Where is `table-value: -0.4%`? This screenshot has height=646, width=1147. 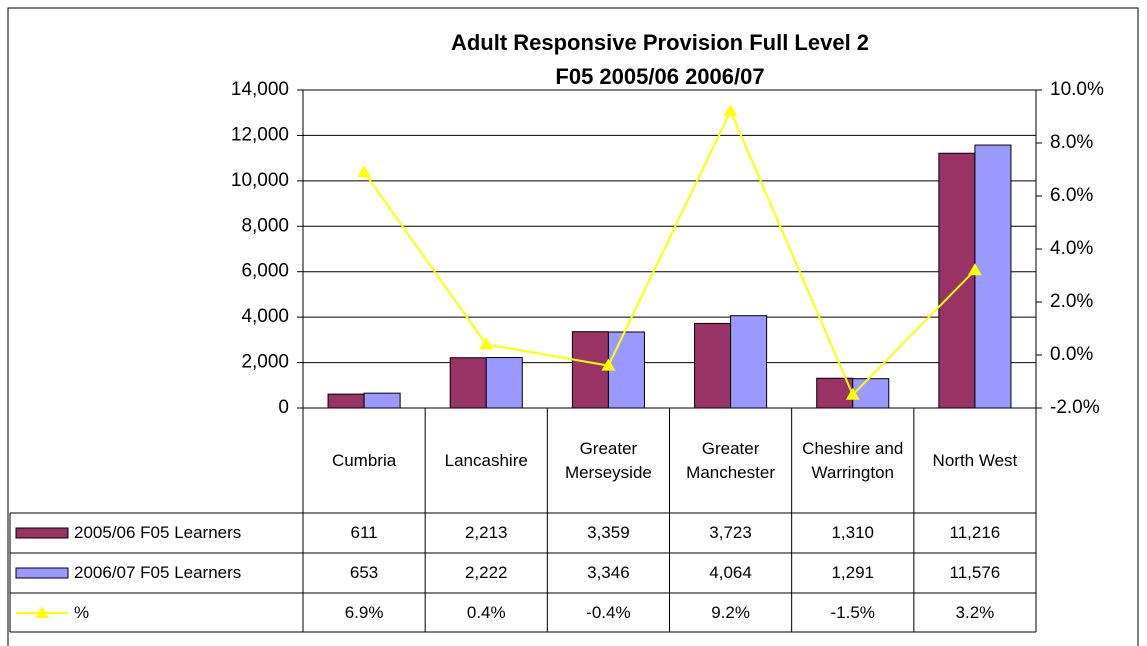
table-value: -0.4% is located at coordinates (608, 612).